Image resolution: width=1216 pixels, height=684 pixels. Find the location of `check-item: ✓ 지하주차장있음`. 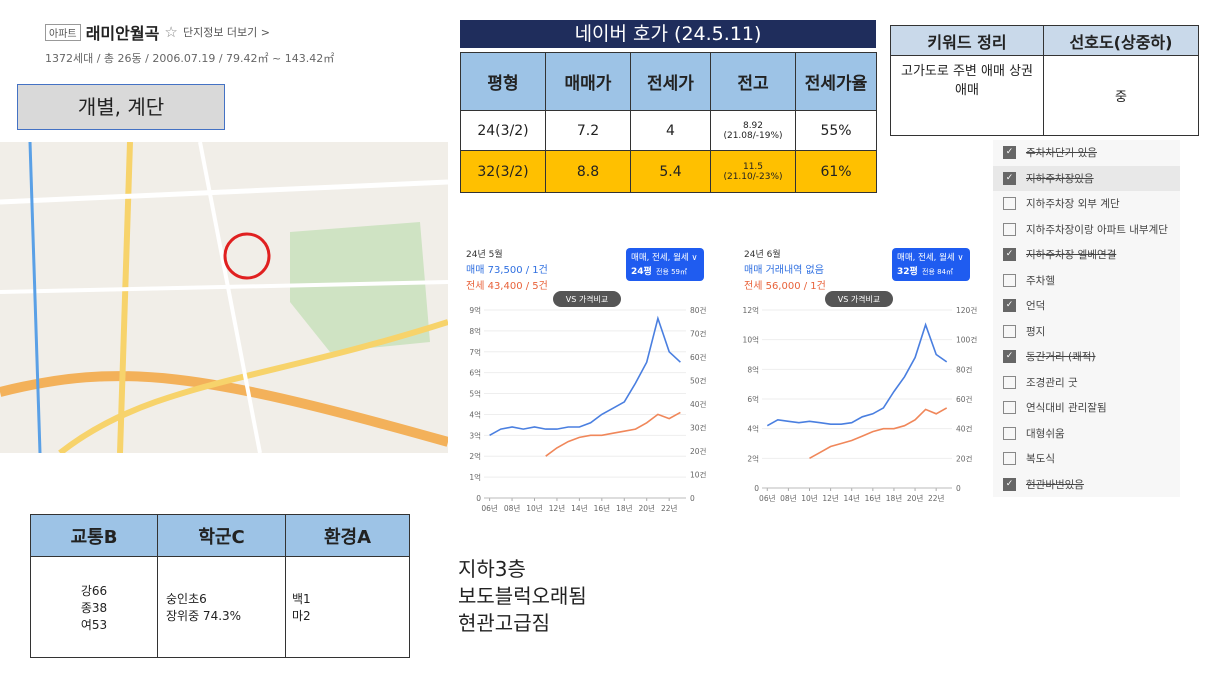

check-item: ✓ 지하주차장있음 is located at coordinates (1086, 178).